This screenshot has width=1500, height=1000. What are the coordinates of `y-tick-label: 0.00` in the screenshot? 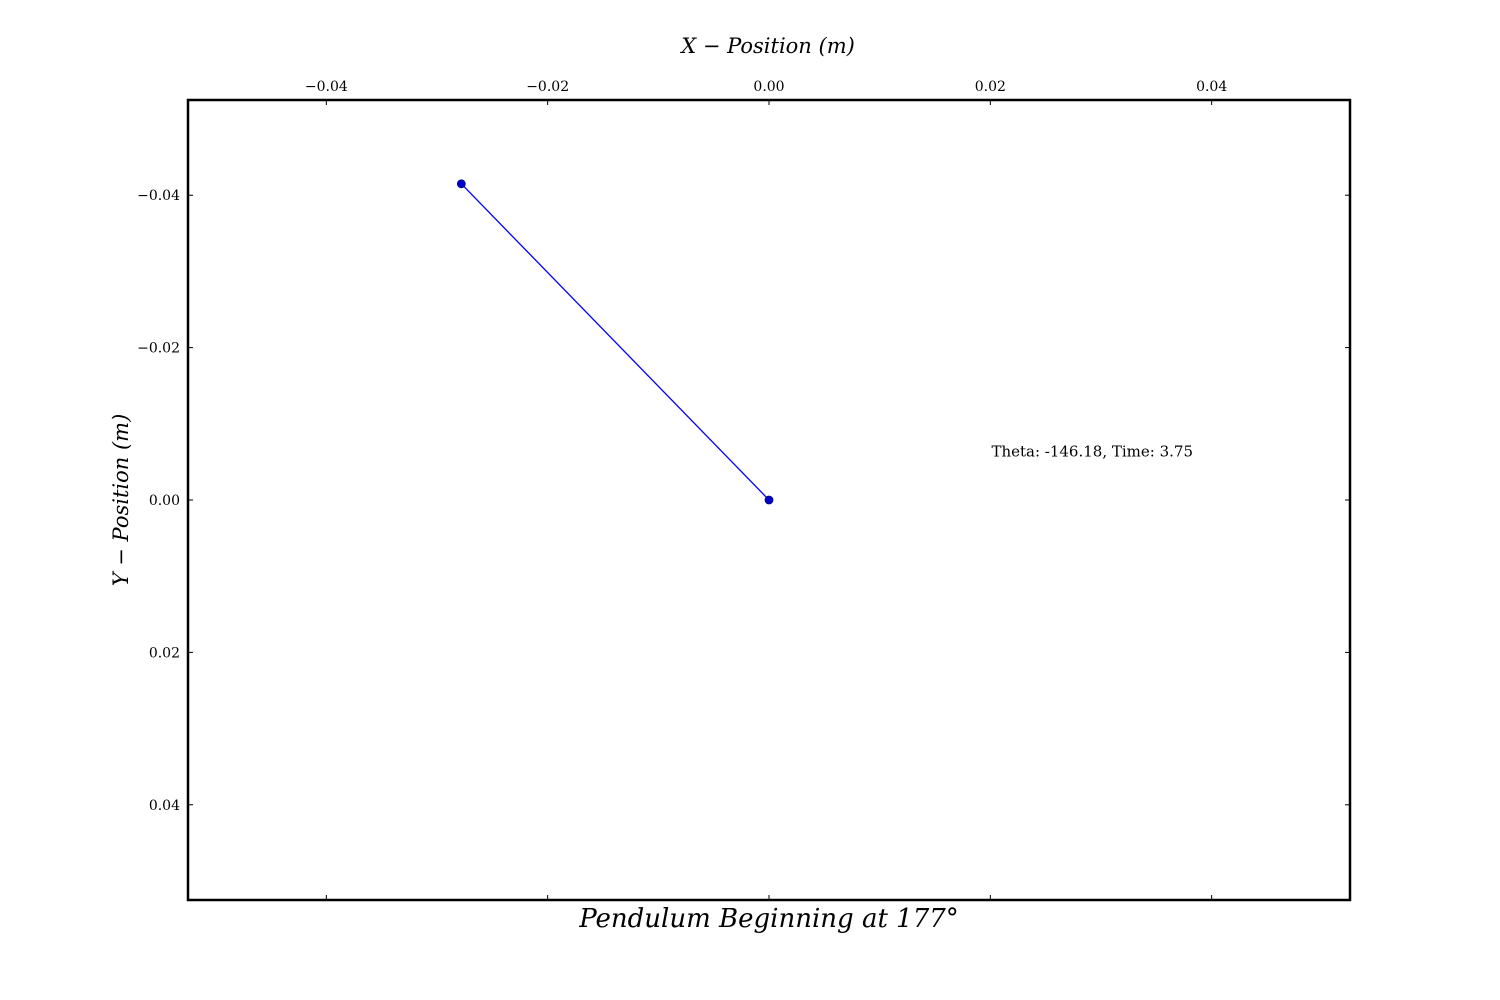 It's located at (164, 501).